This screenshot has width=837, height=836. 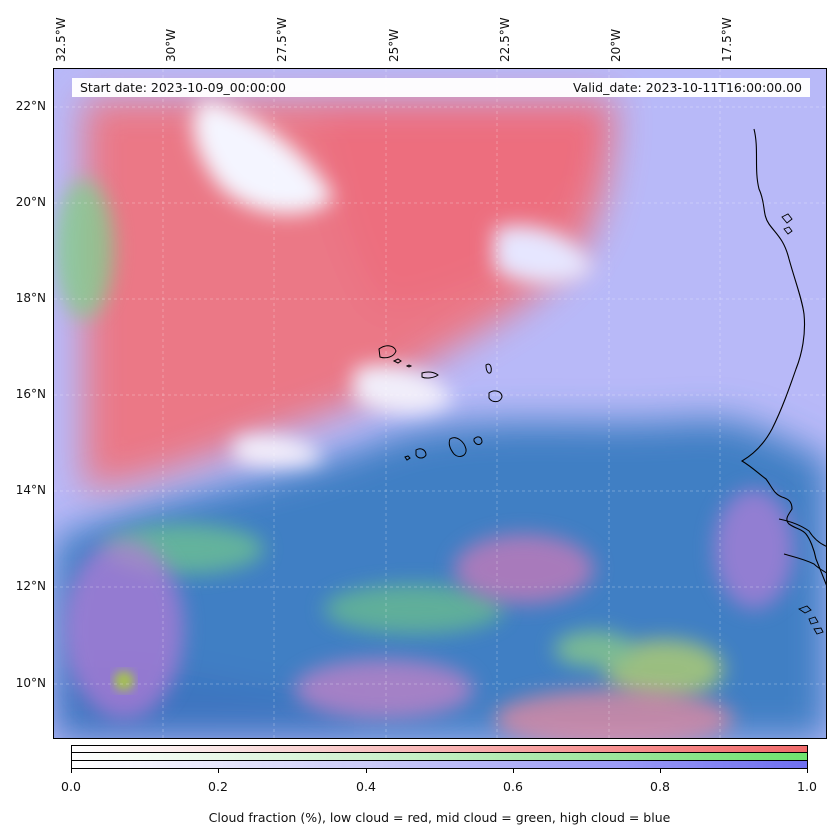 What do you see at coordinates (421, 453) in the screenshot?
I see `fogo-island` at bounding box center [421, 453].